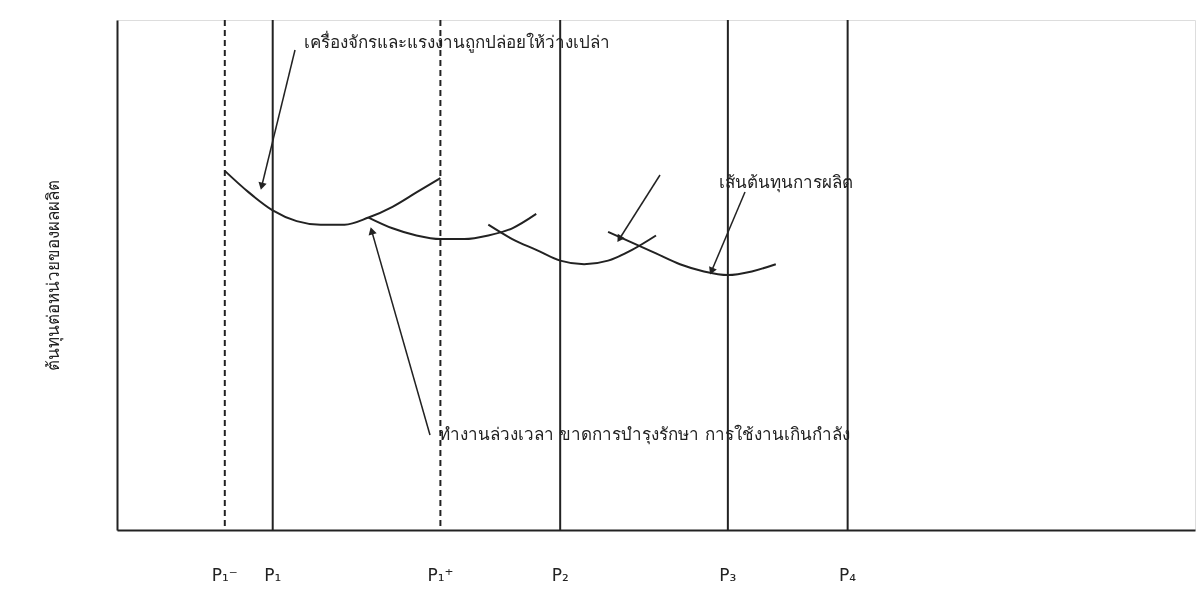 The width and height of the screenshot is (1201, 615). I want to click on x-tick-label: P₃, so click(728, 575).